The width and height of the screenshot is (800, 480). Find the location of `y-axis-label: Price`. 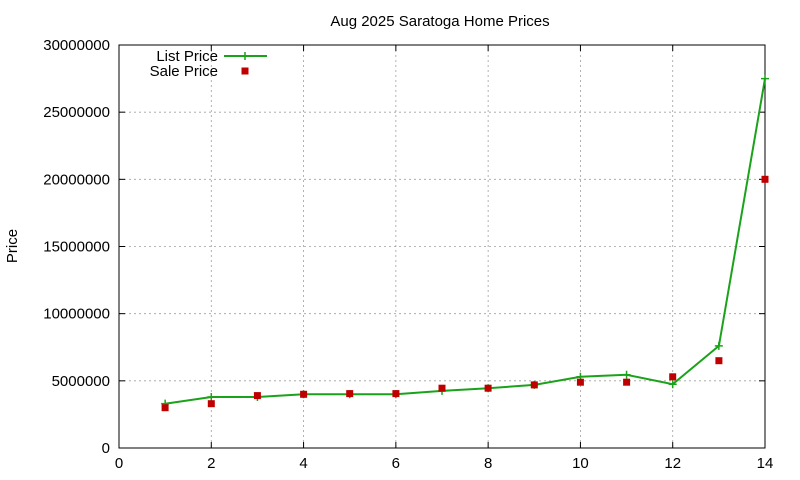

y-axis-label: Price is located at coordinates (12, 246).